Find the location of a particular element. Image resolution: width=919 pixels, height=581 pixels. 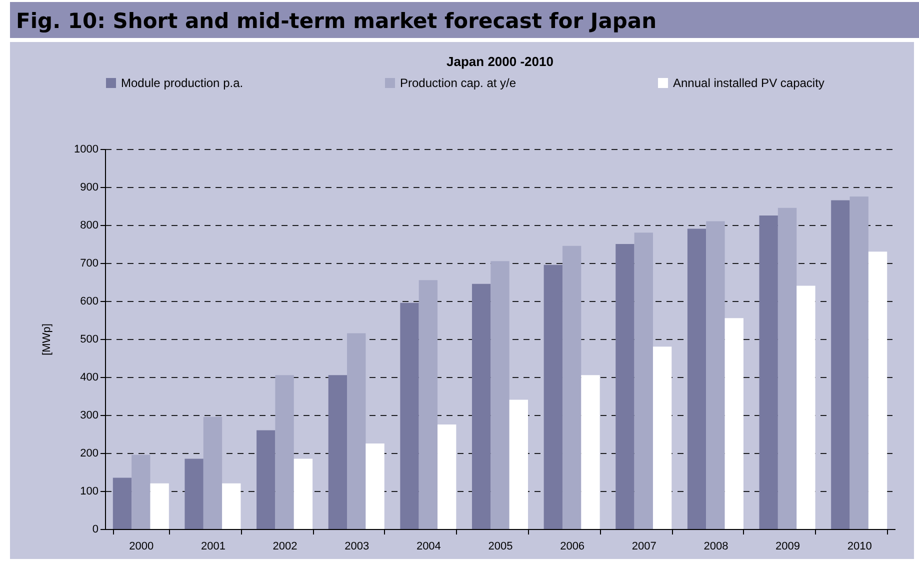

chart-title: Fig. 10: Short and mid-term market forecast for Japan is located at coordinates (464, 20).